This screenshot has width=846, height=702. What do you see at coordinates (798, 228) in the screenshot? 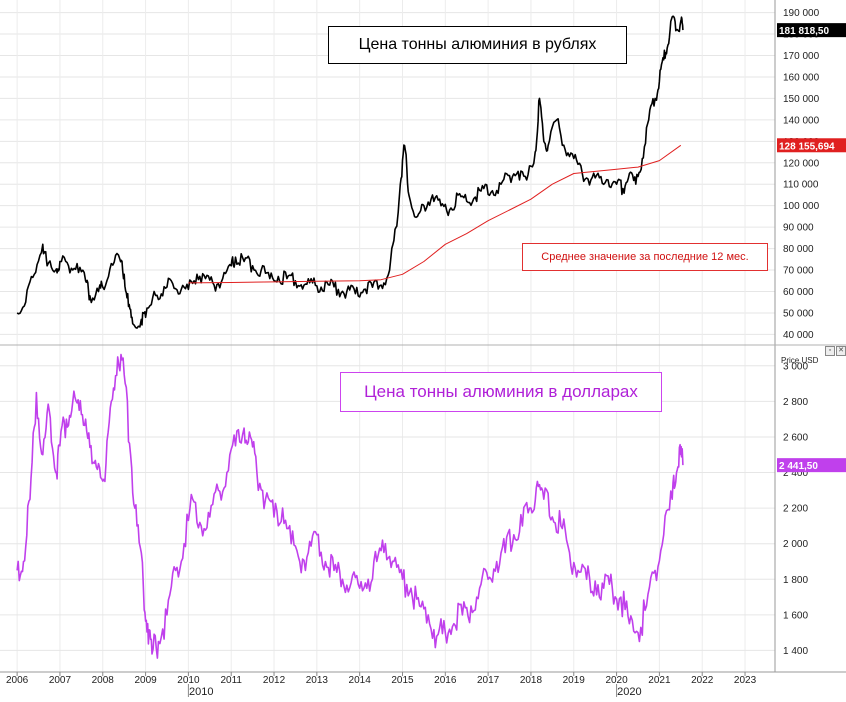
I see `top-y-tick-label: 90 000` at bounding box center [798, 228].